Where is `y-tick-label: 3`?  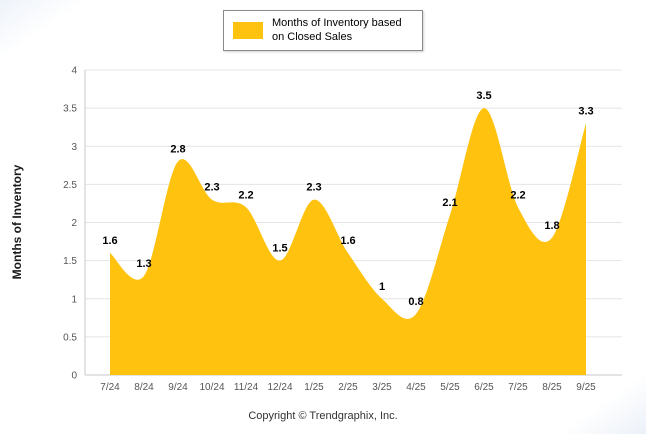 y-tick-label: 3 is located at coordinates (74, 147).